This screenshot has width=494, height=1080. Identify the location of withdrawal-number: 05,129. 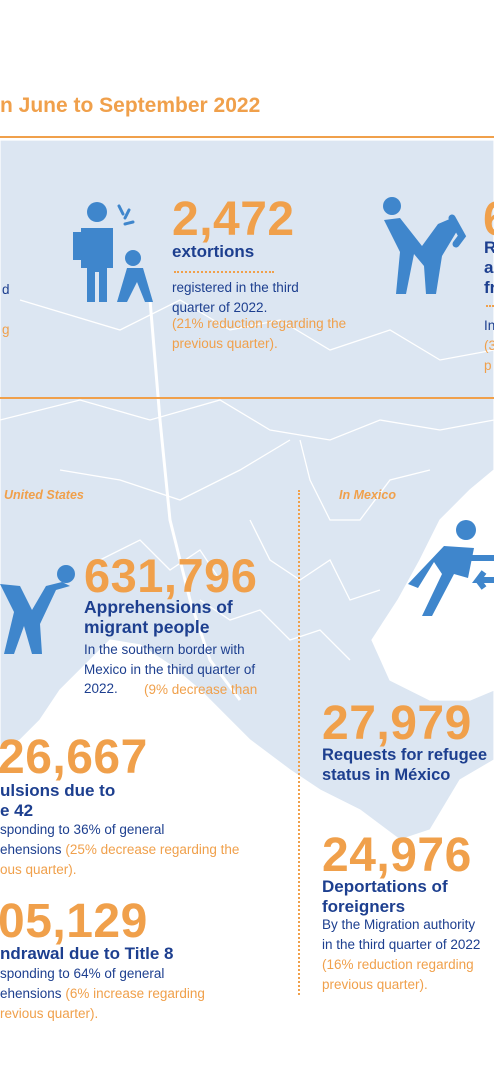
(74, 921).